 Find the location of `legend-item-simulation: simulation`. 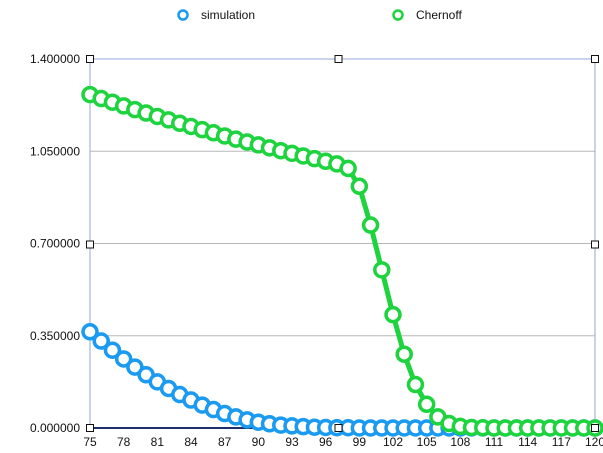

legend-item-simulation: simulation is located at coordinates (216, 15).